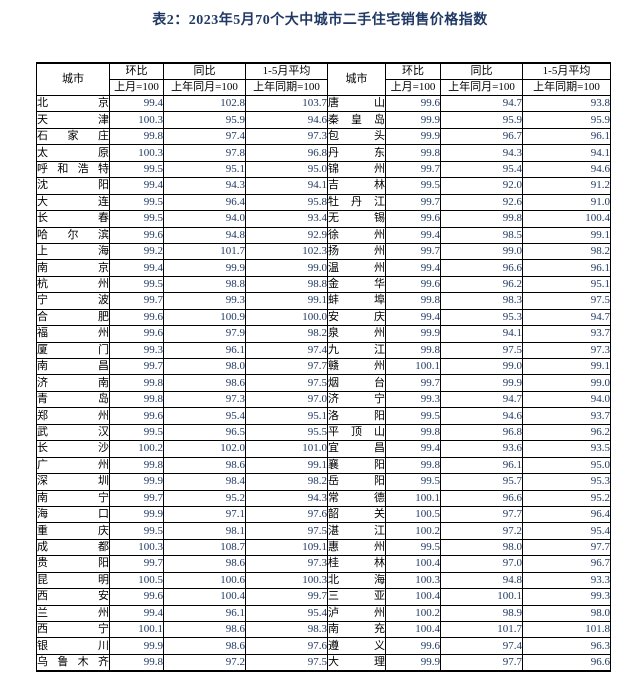  Describe the element at coordinates (356, 251) in the screenshot. I see `city-cell-right: 扬州` at that location.